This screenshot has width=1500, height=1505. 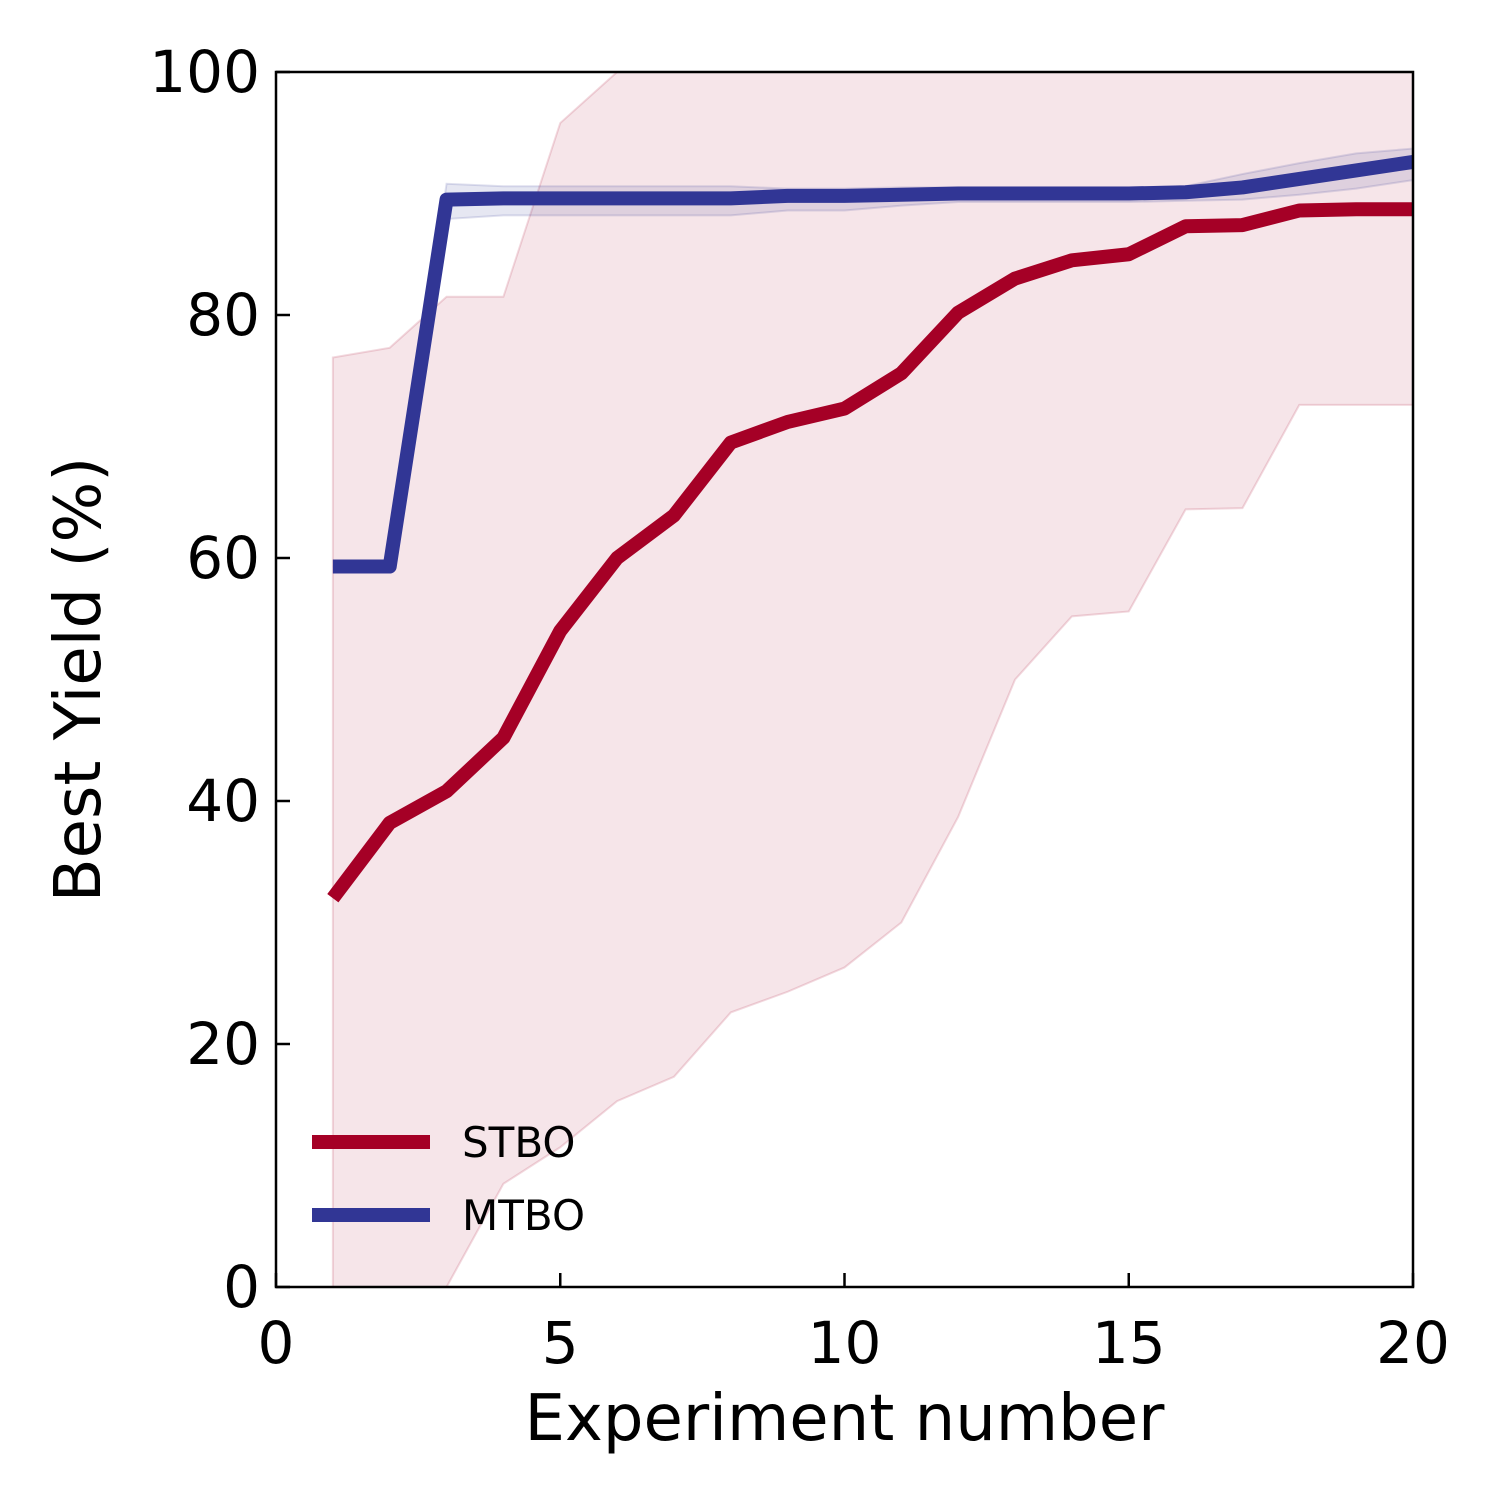 I want to click on stbo-legend-label: STBO, so click(x=518, y=1142).